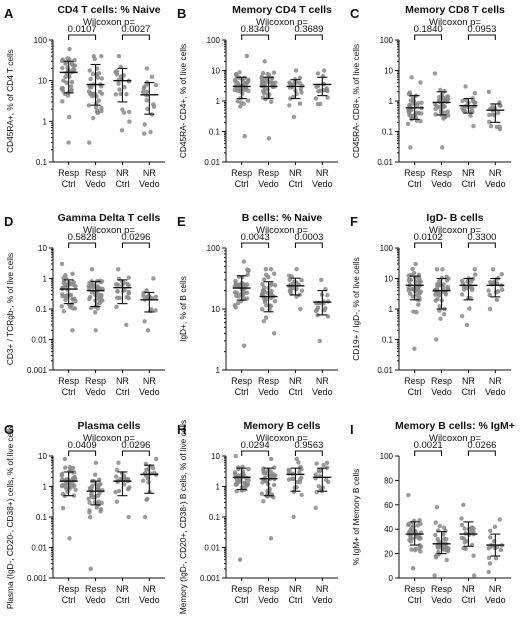  What do you see at coordinates (388, 529) in the screenshot?
I see `y-tick-label: 40` at bounding box center [388, 529].